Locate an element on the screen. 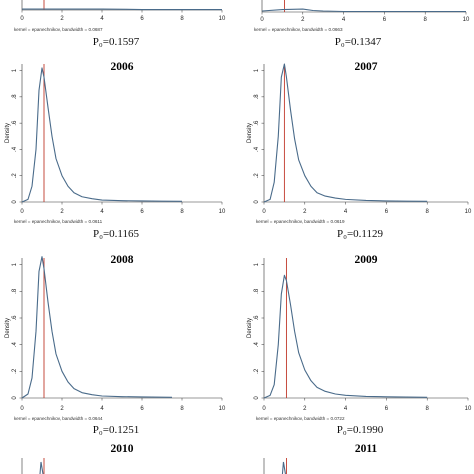 Image resolution: width=474 pixels, height=474 pixels. y-tick-label-5-0: 0 is located at coordinates (257, 398).